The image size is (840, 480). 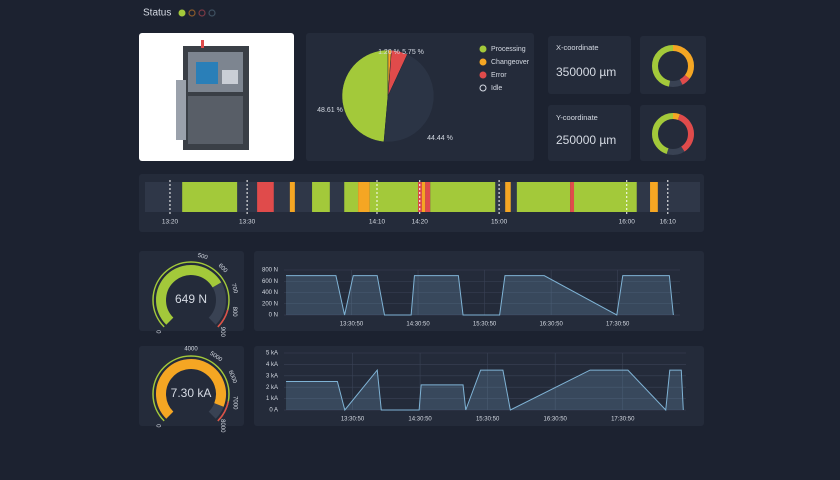 I want to click on pie-label: 48.61 %, so click(x=330, y=110).